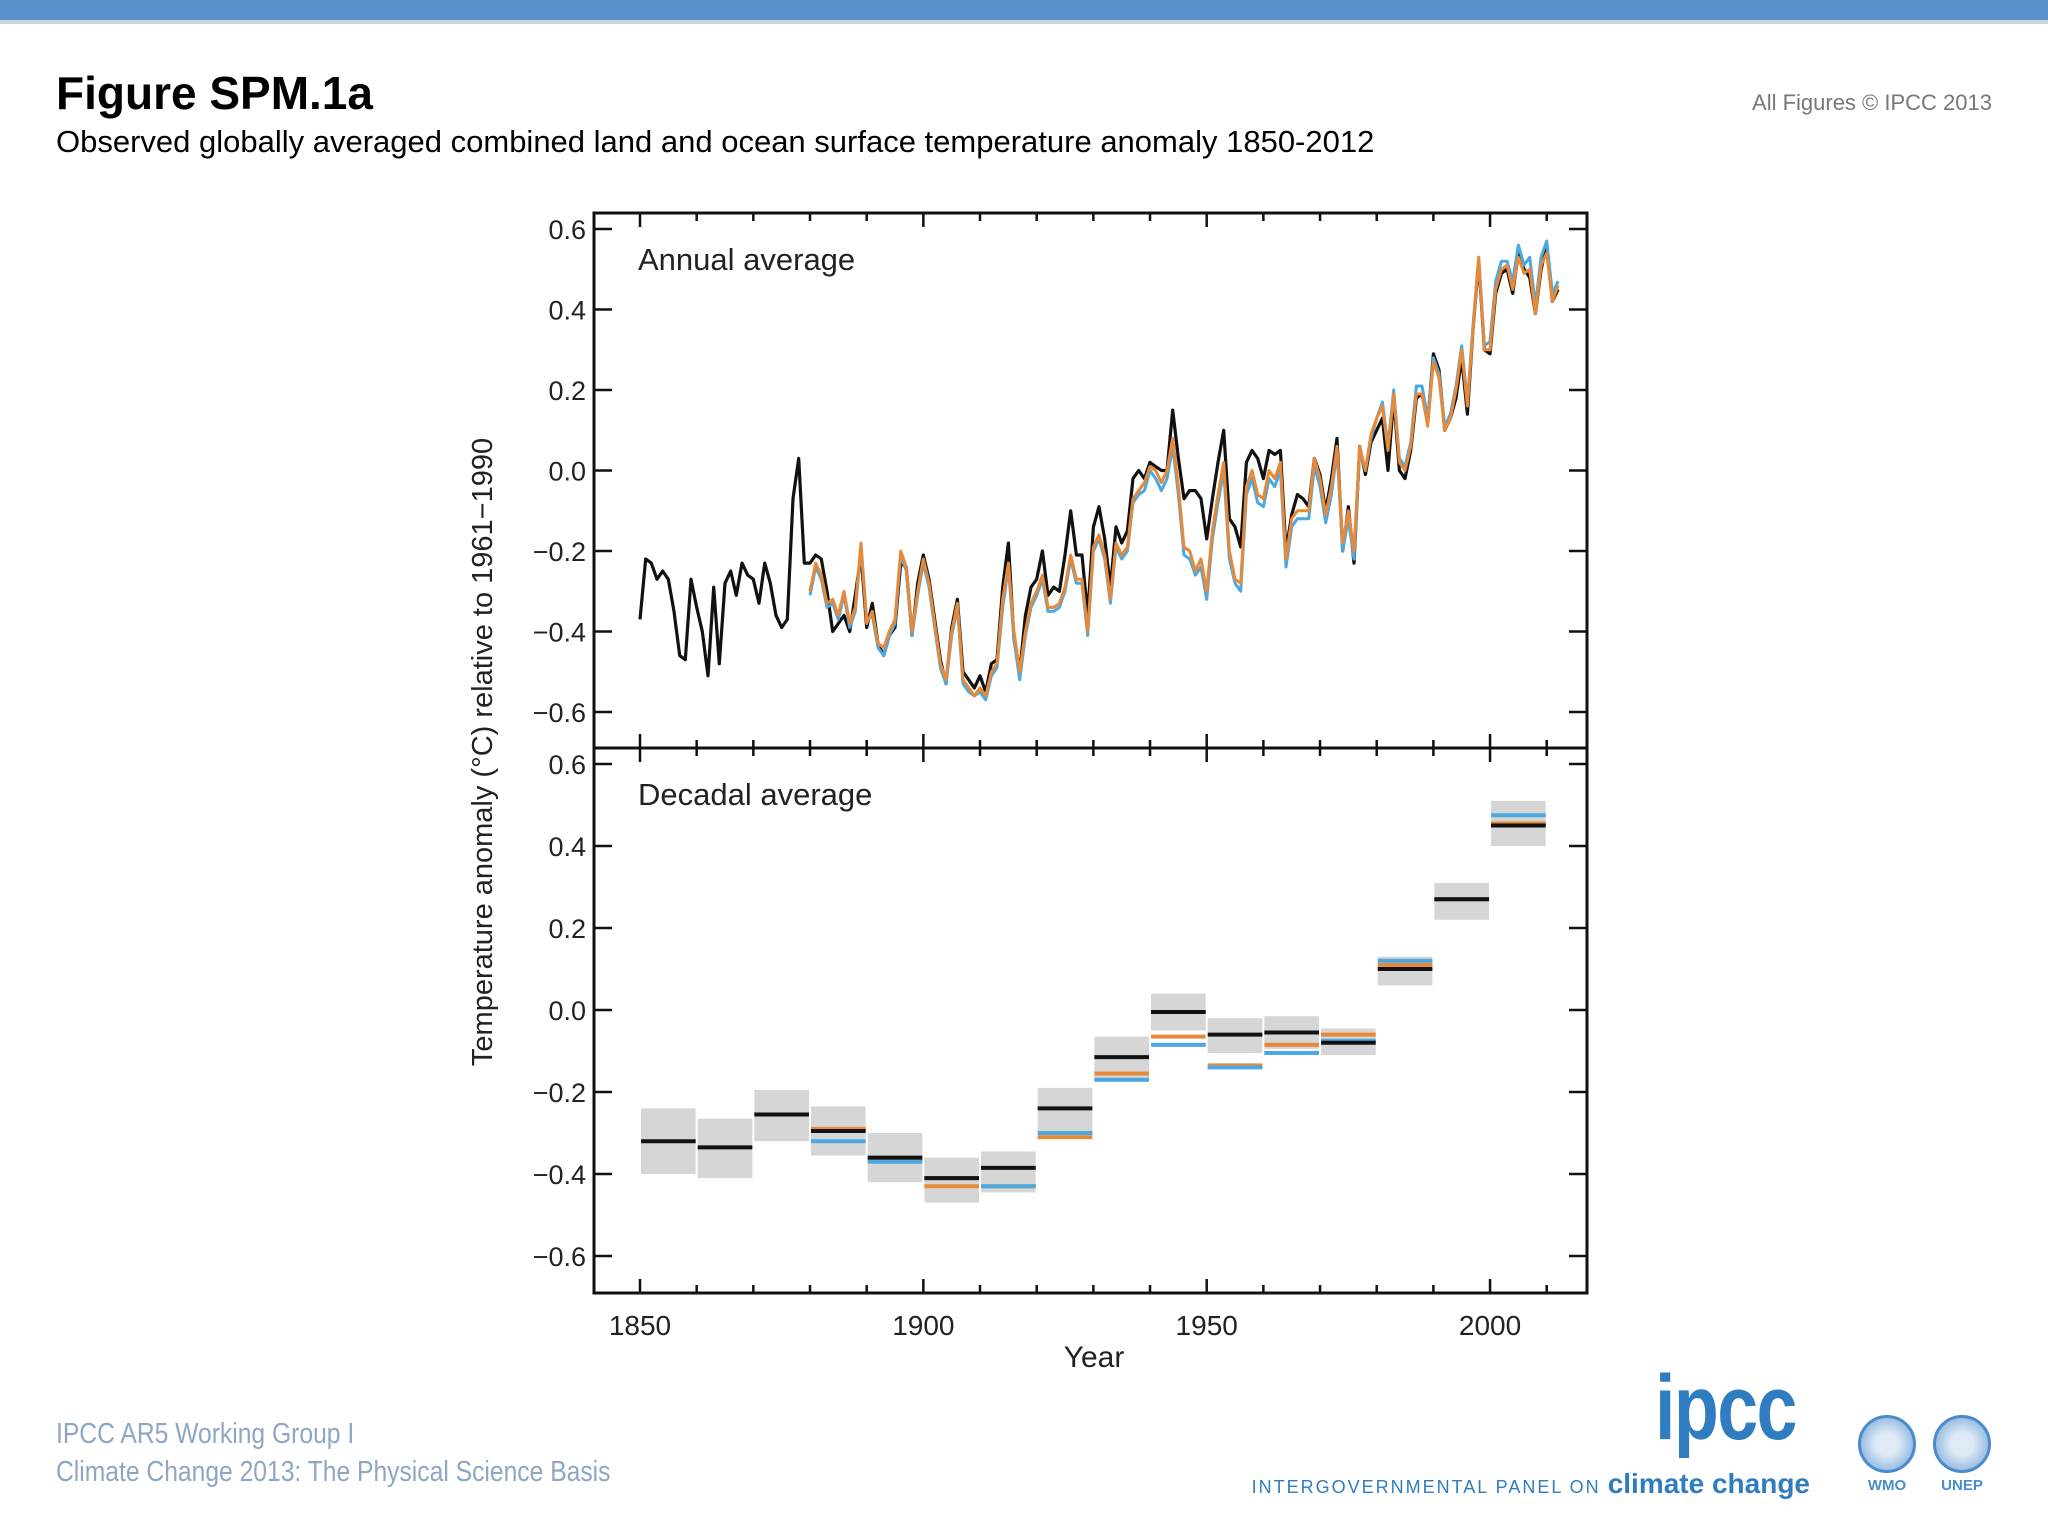 This screenshot has height=1536, width=2048. What do you see at coordinates (1184, 474) in the screenshot?
I see `annual-series-orange` at bounding box center [1184, 474].